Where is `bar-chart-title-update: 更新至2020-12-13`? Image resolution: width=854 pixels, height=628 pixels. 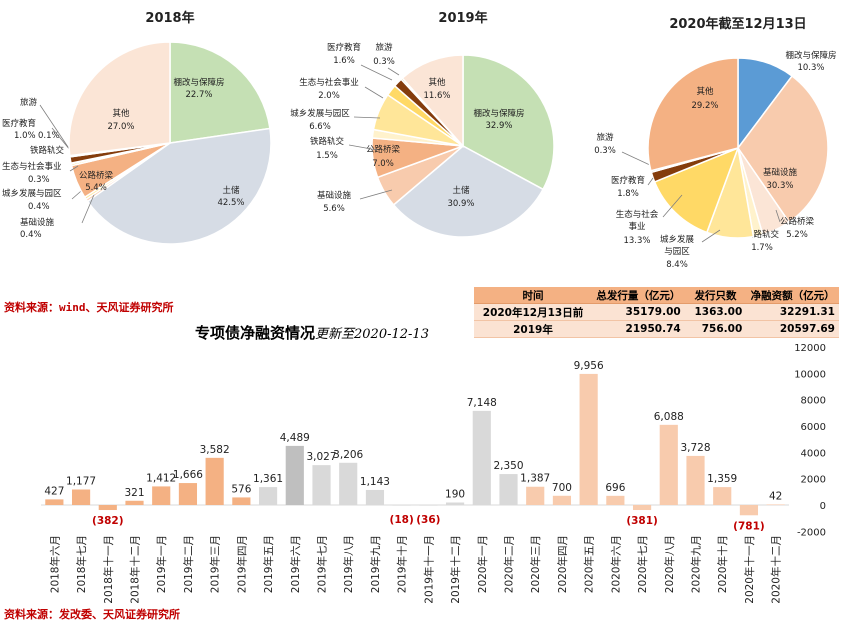
bar-chart-title-update: 更新至2020-12-13 is located at coordinates (372, 334).